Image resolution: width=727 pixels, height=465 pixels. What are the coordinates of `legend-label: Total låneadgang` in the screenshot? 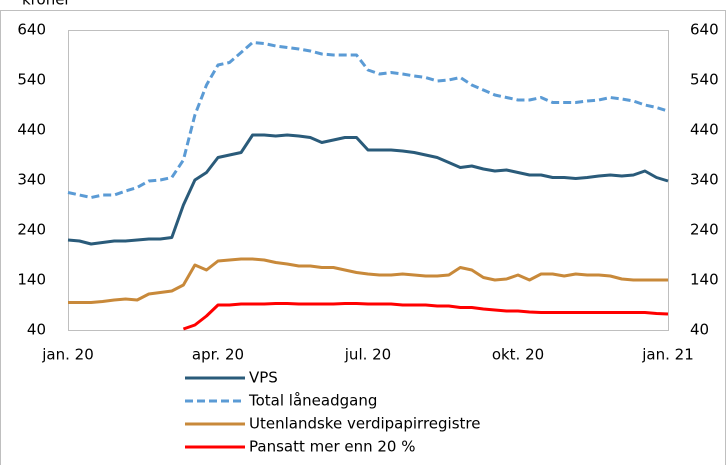 It's located at (312, 401).